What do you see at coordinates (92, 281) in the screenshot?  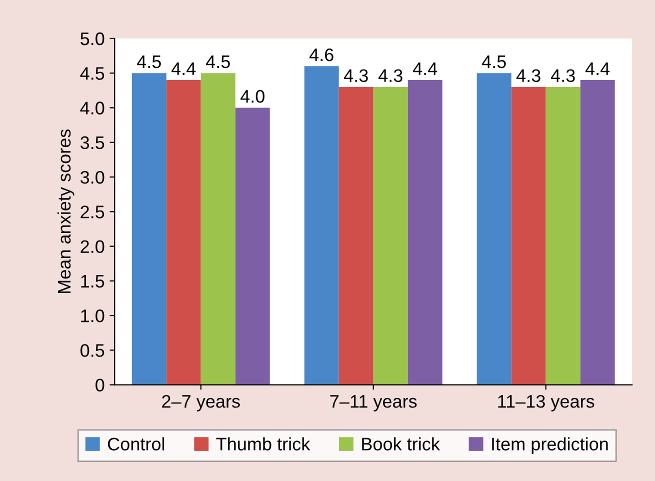 I see `y-tick-label: 1.5` at bounding box center [92, 281].